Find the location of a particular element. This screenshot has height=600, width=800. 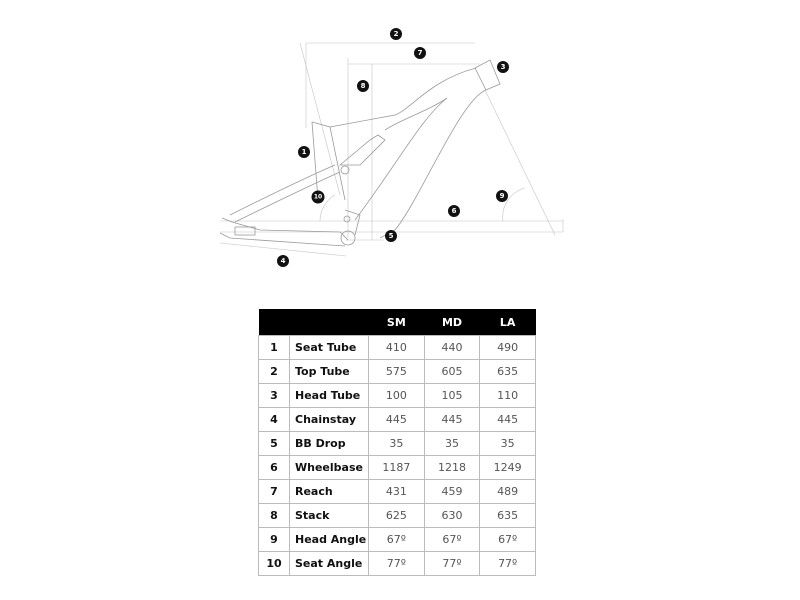

cell-sm: 625 is located at coordinates (396, 515).